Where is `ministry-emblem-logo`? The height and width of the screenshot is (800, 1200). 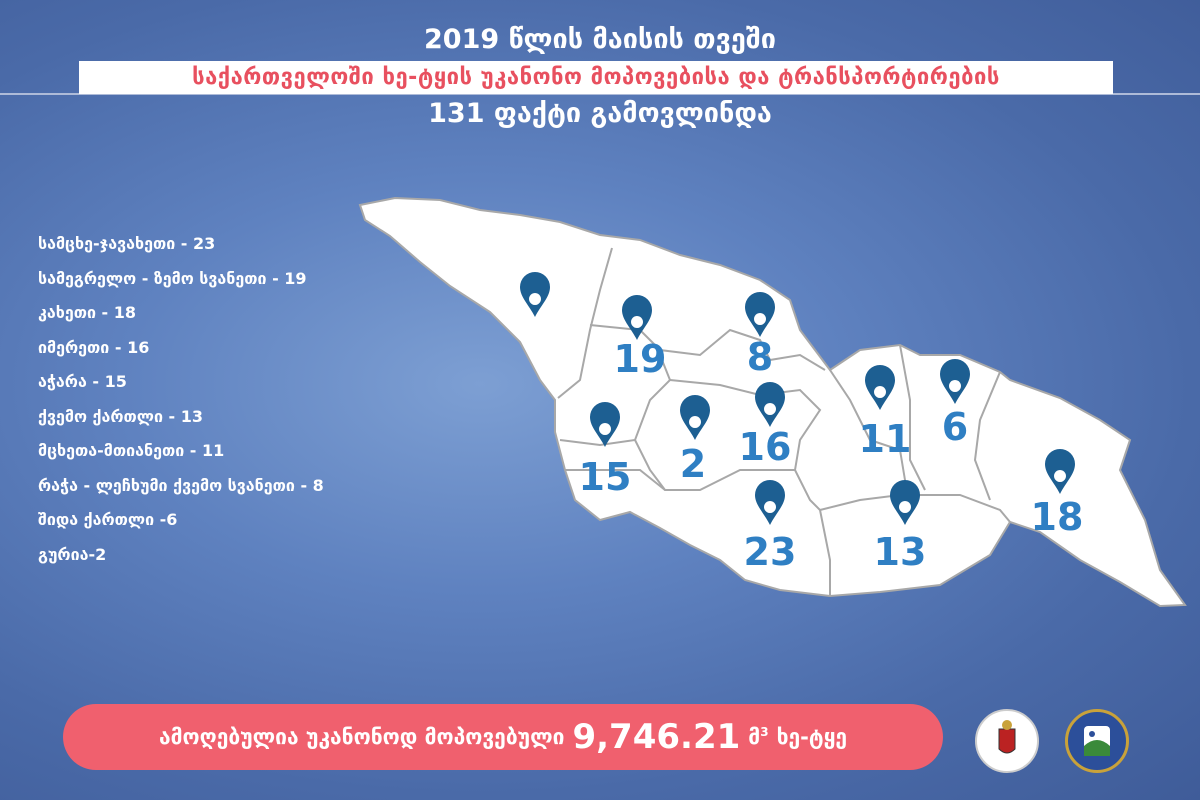 ministry-emblem-logo is located at coordinates (1007, 741).